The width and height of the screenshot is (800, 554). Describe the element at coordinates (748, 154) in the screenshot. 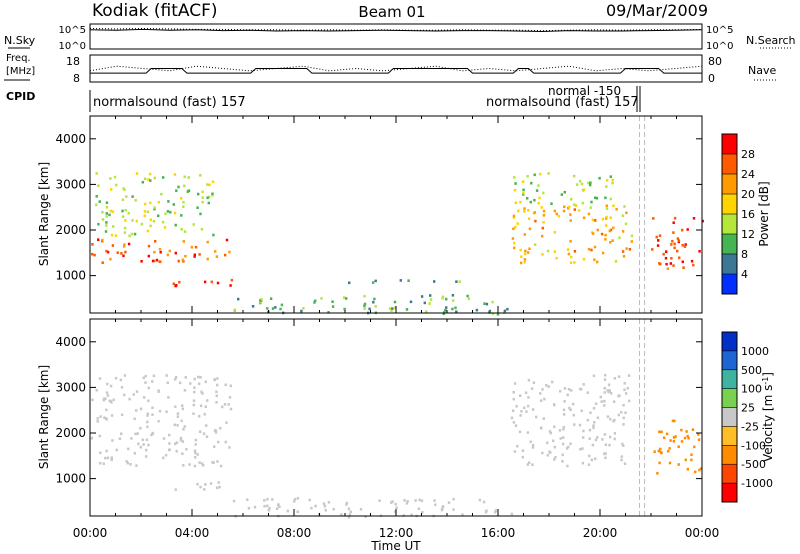

I see `colorbar-tick-label: 28` at that location.